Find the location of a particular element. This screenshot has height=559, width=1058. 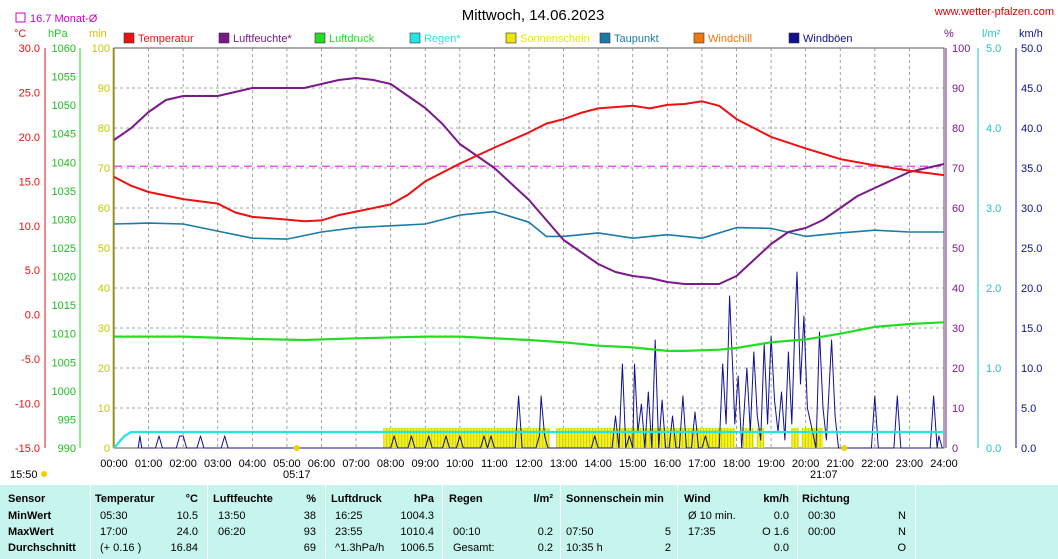

stats-cell: MaxWert is located at coordinates (31, 532).